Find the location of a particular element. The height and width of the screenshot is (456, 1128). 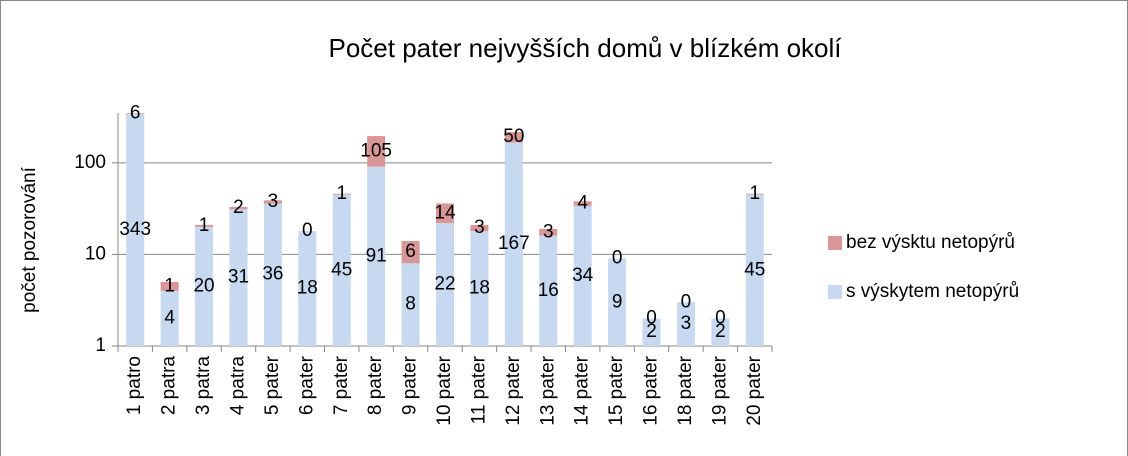

x-tick-label: 16 pater is located at coordinates (651, 390).